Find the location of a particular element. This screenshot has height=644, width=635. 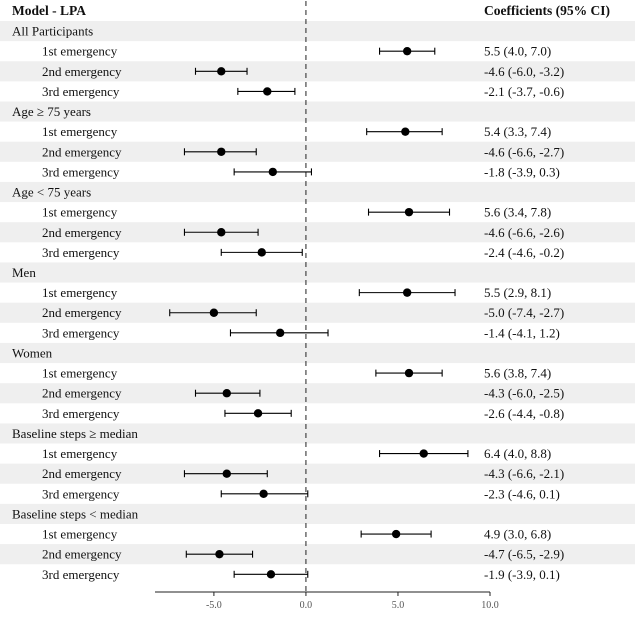

ci-text: 5.5 (4.0, 7.0) is located at coordinates (517, 51).